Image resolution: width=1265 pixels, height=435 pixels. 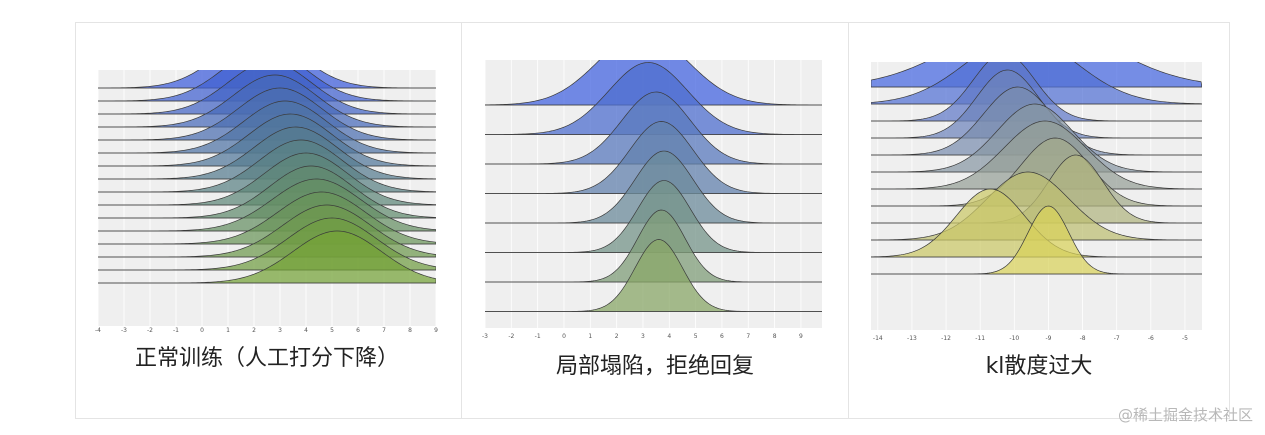 I want to click on x-axis-ticks-1: -4 -3 -2 -1 0 1 2 3 4 5 6 7 8 9, so click(x=266, y=332).